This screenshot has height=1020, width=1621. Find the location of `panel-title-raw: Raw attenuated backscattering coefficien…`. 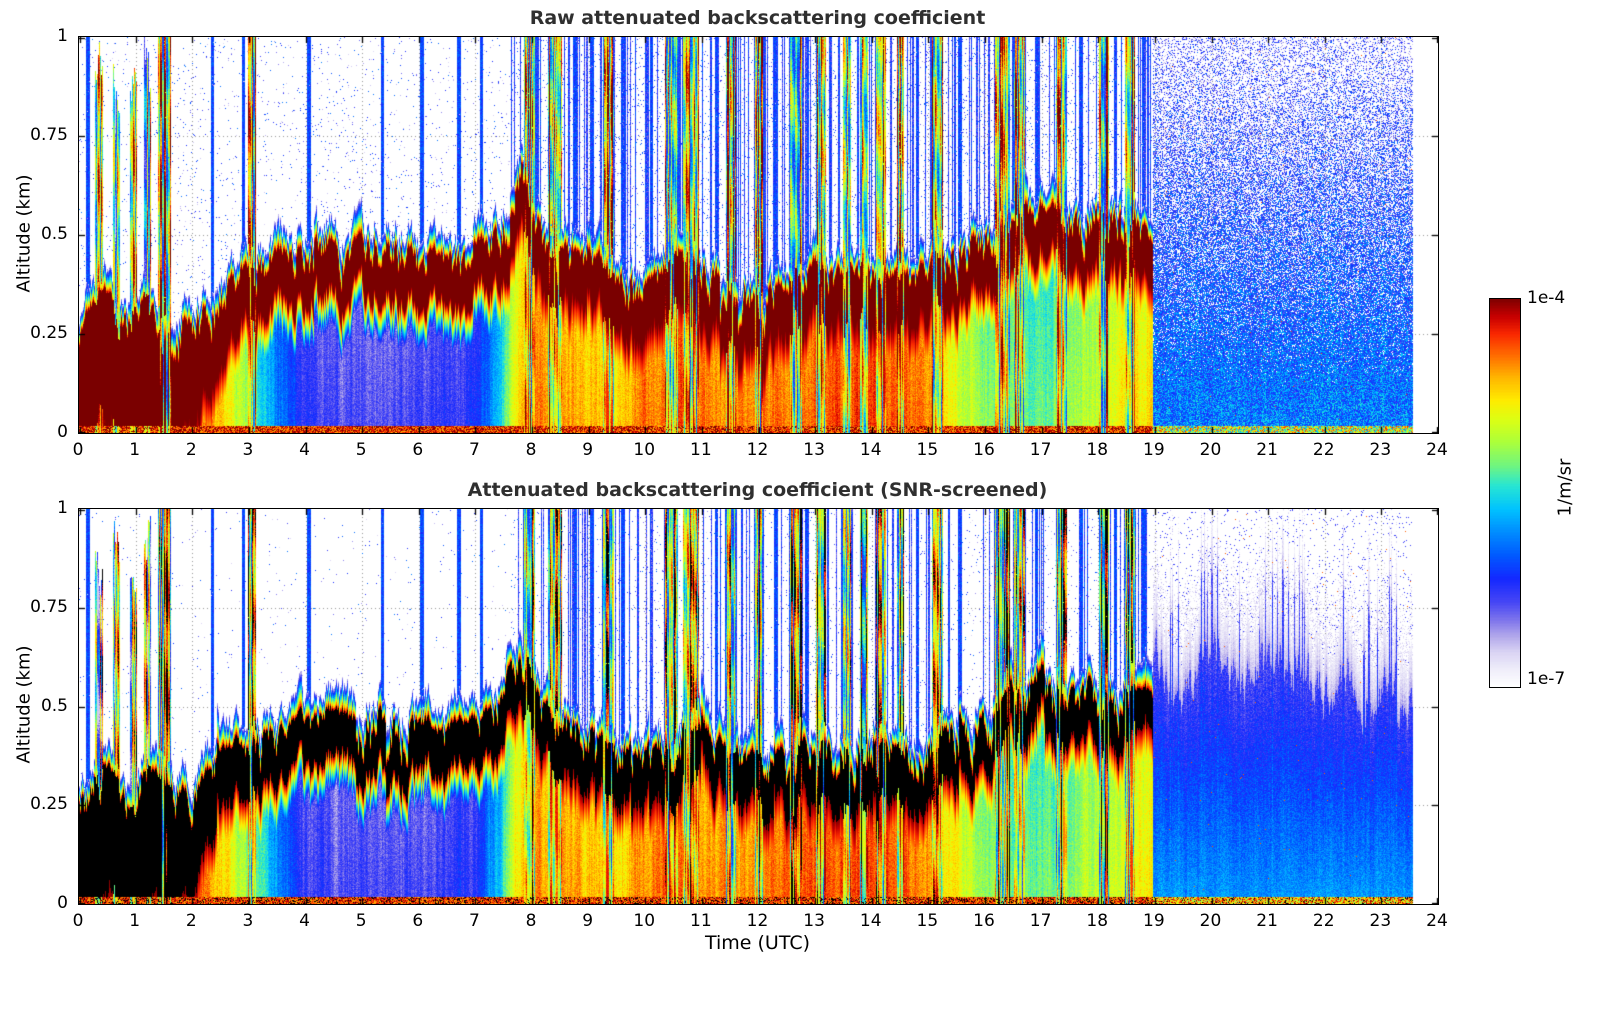

panel-title-raw: Raw attenuated backscattering coefficien… is located at coordinates (757, 18).